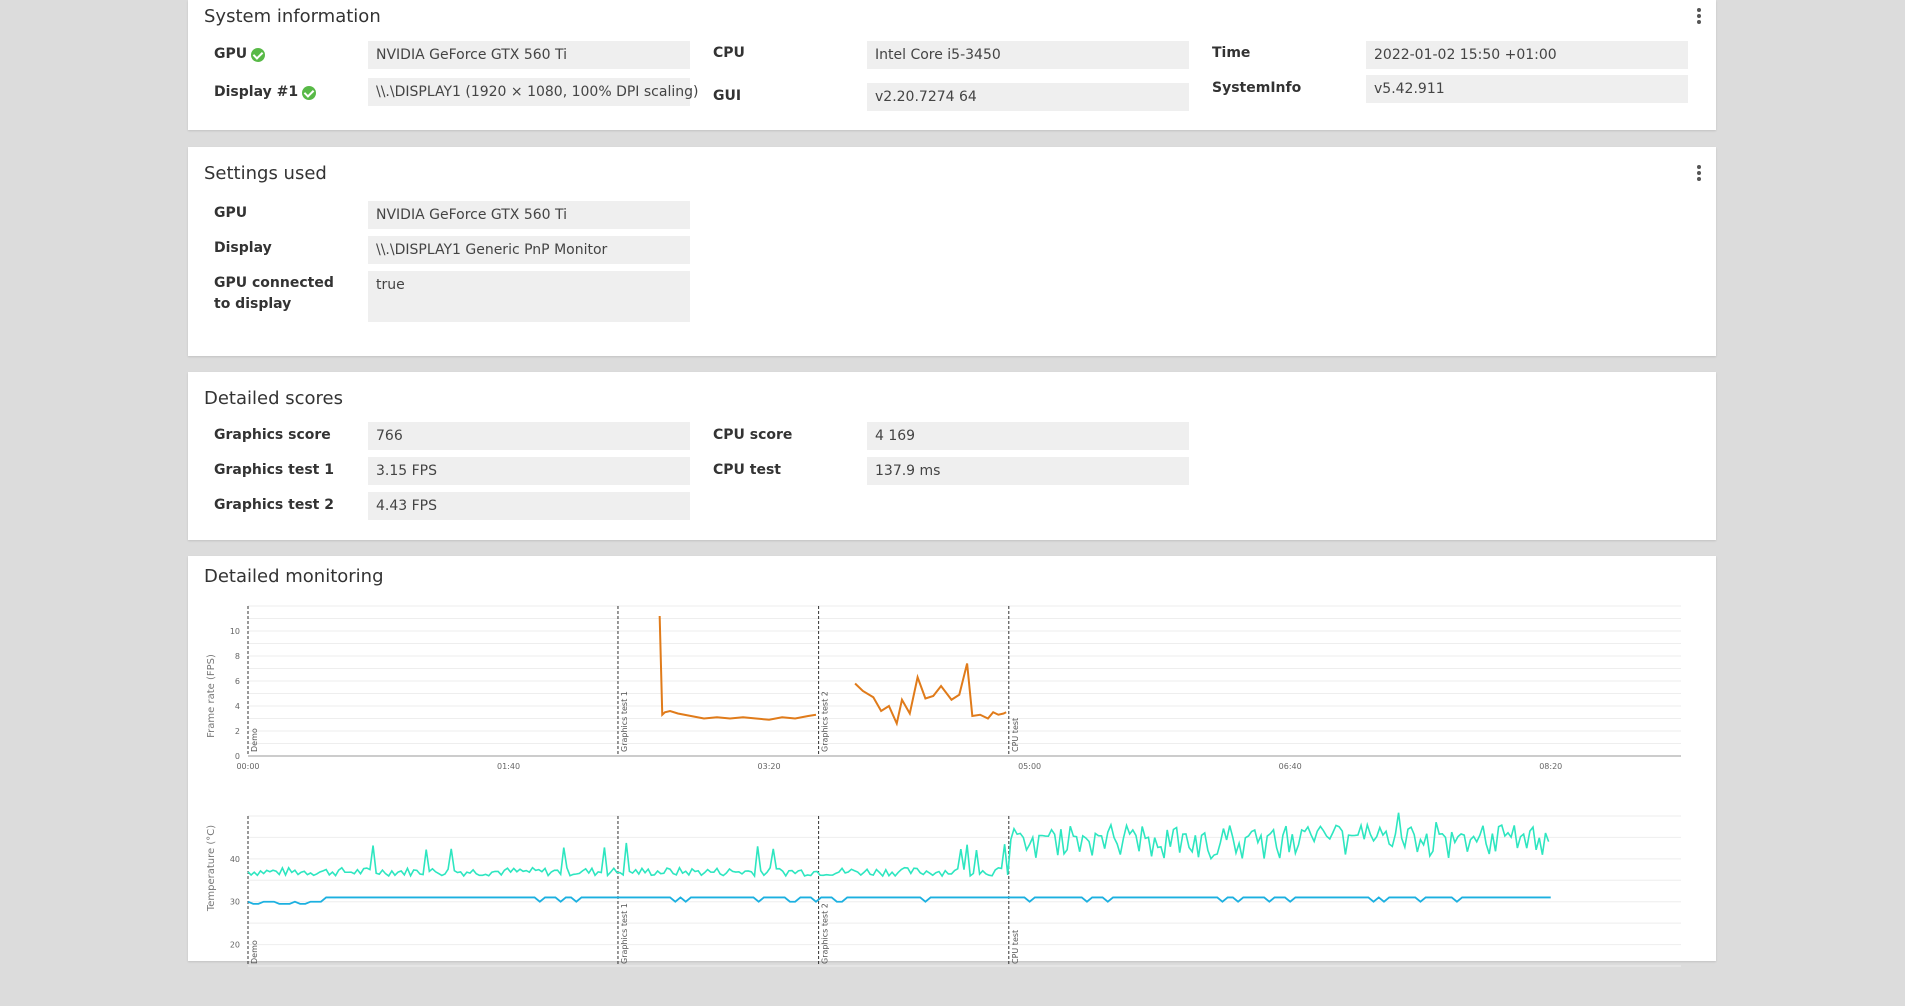 The image size is (1905, 1006). I want to click on value-graphics-test-2: 4.43 FPS, so click(529, 506).